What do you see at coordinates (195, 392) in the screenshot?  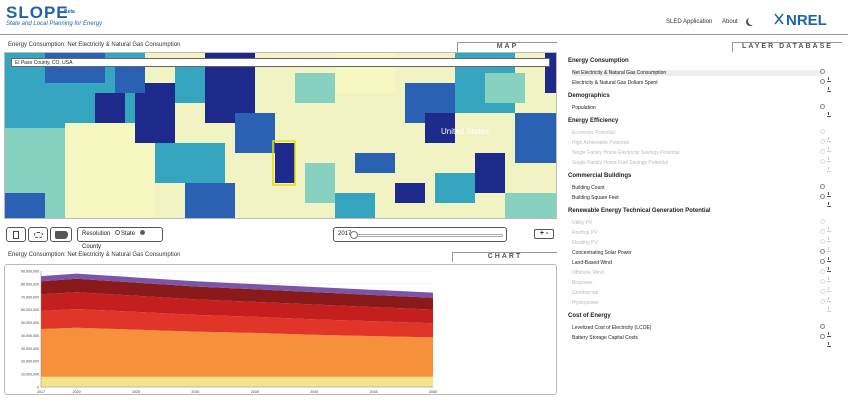 I see `x-tick-label: 2030` at bounding box center [195, 392].